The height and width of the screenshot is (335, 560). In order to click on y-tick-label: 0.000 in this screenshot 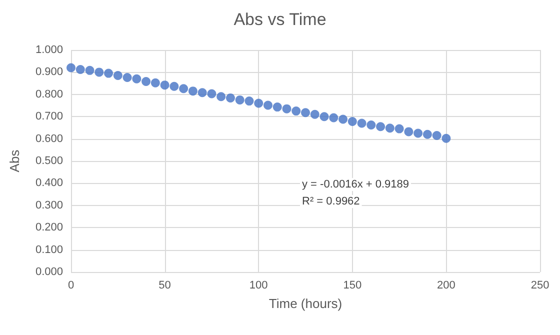, I will do `click(49, 272)`.